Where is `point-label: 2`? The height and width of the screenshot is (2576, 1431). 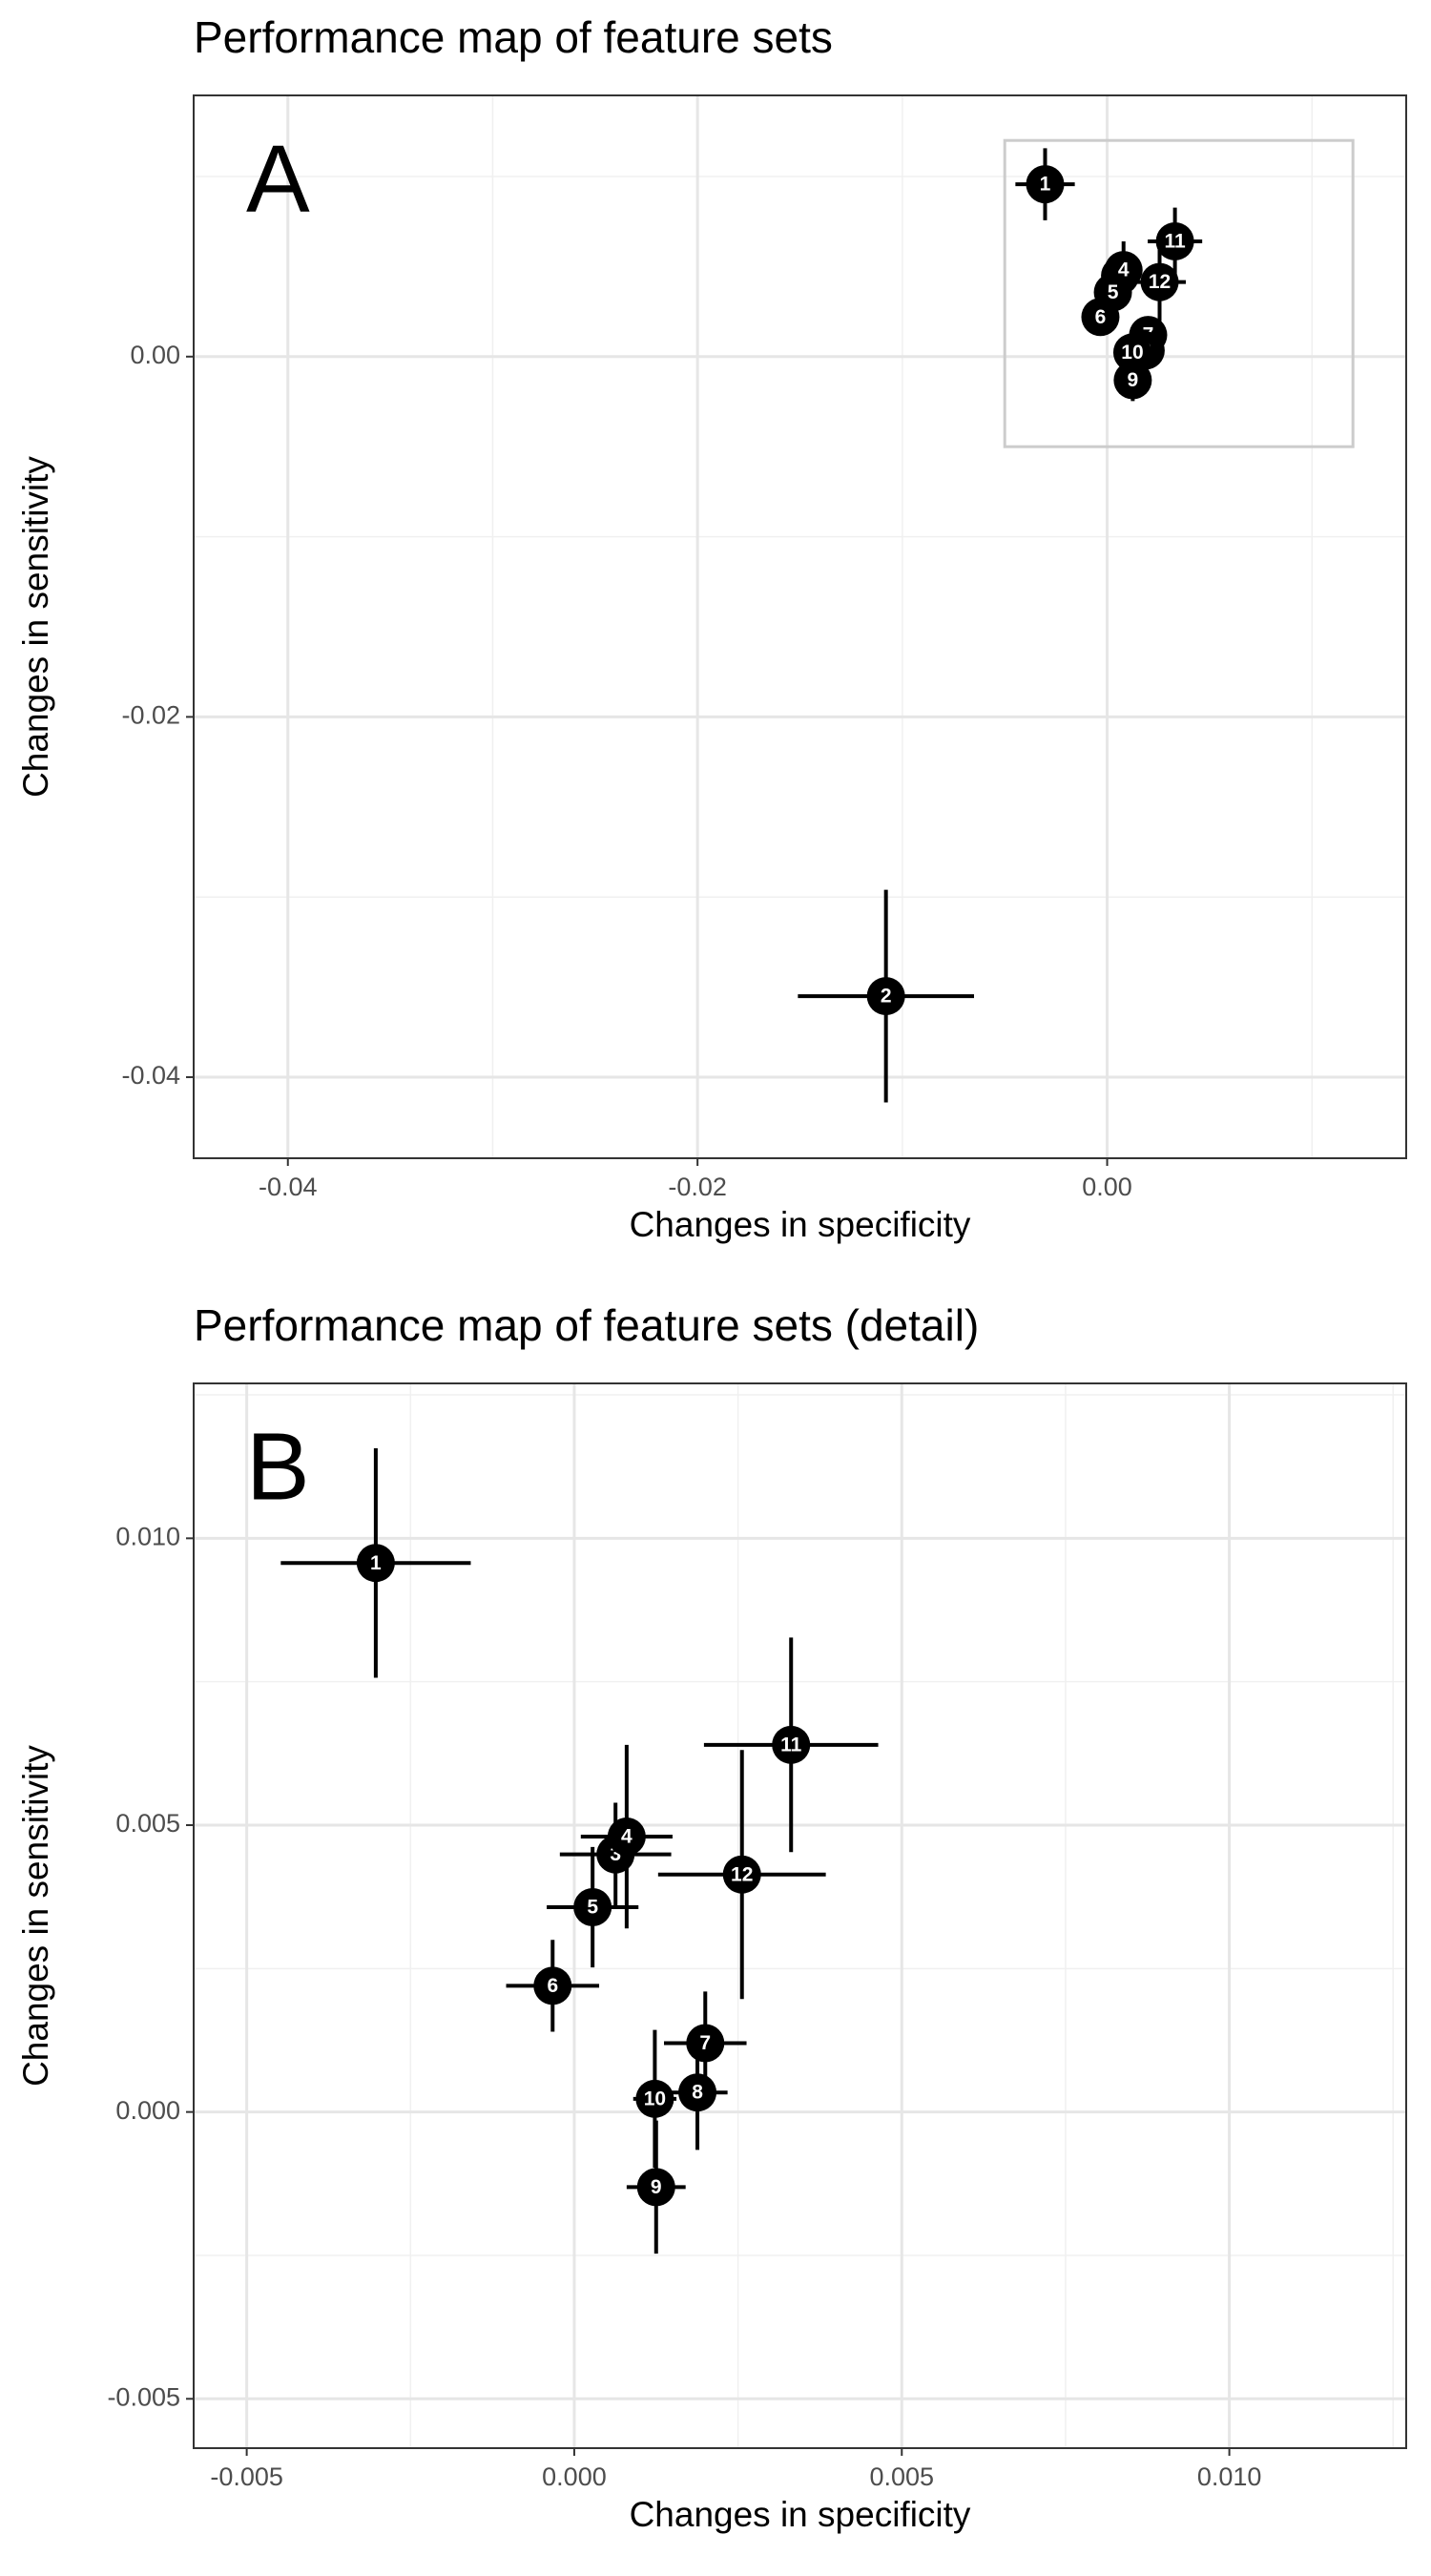 point-label: 2 is located at coordinates (886, 997).